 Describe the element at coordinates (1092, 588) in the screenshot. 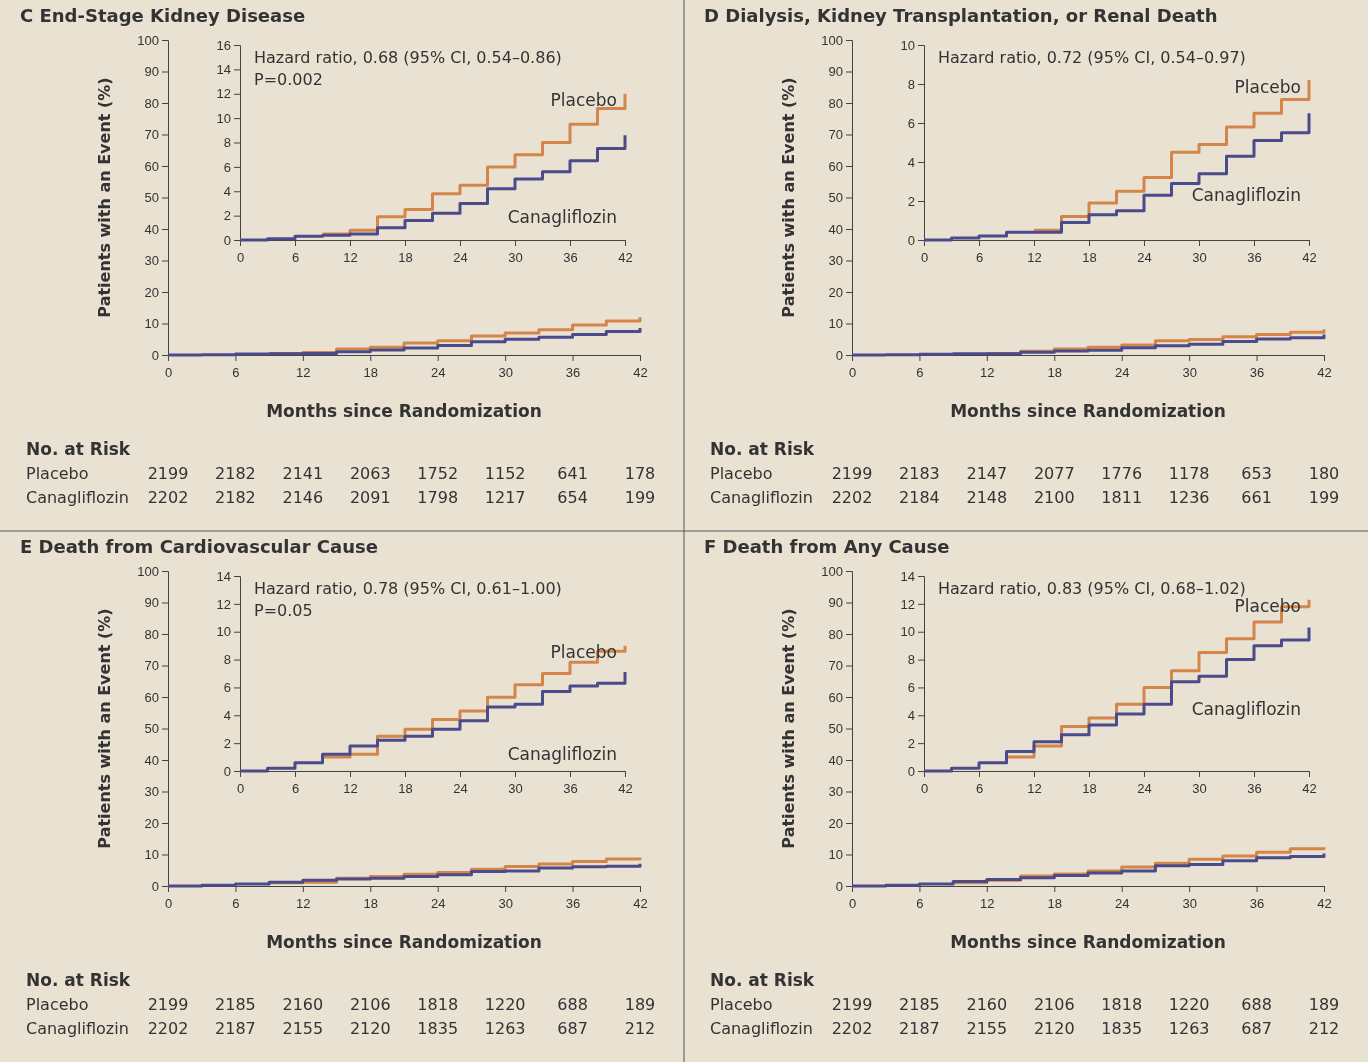

I see `annotation: Hazard ratio, 0.83 (95% CI, 0.68–1.02)` at that location.